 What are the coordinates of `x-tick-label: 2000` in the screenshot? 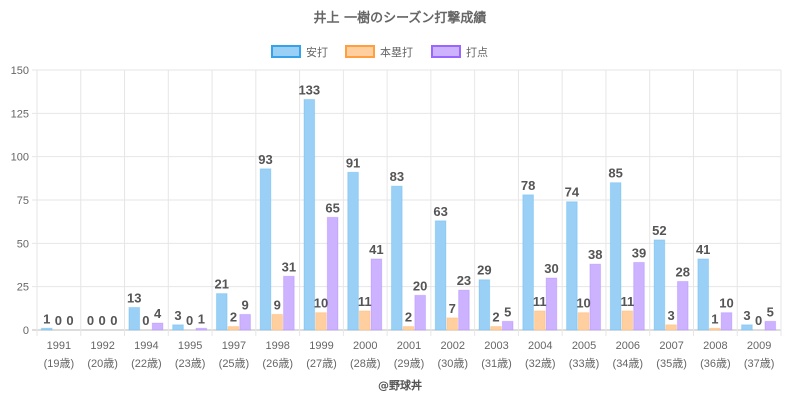 It's located at (365, 346).